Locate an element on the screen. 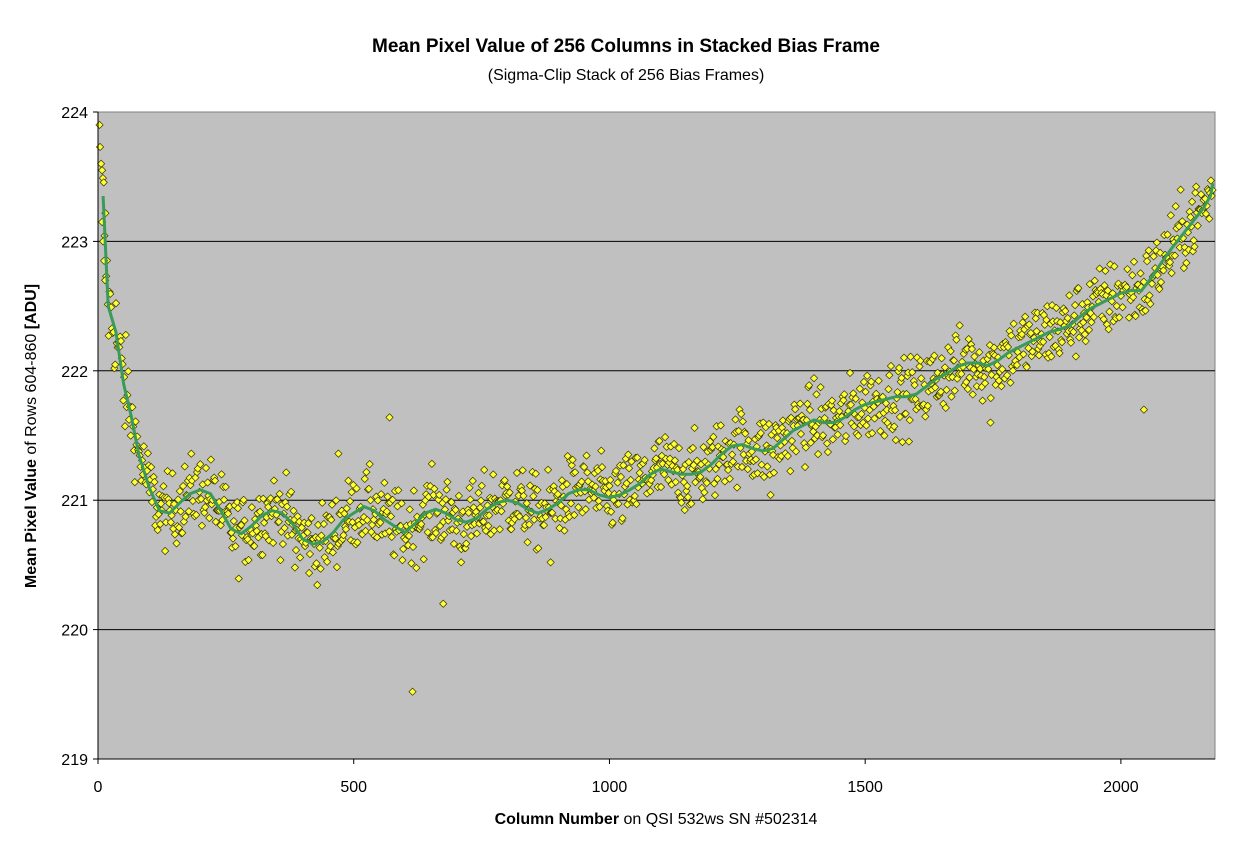 The width and height of the screenshot is (1254, 852). y-tick-label: 223 is located at coordinates (74, 242).